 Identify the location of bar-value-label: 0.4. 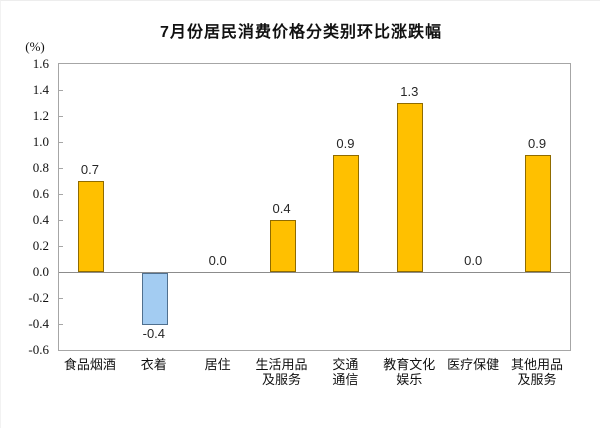
(281, 208).